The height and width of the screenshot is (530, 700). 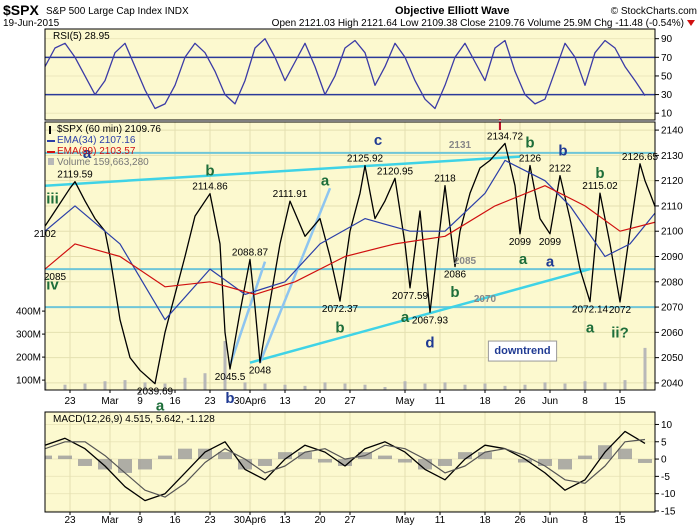 What do you see at coordinates (81, 36) in the screenshot?
I see `panel-title: RSI(5) 28.95` at bounding box center [81, 36].